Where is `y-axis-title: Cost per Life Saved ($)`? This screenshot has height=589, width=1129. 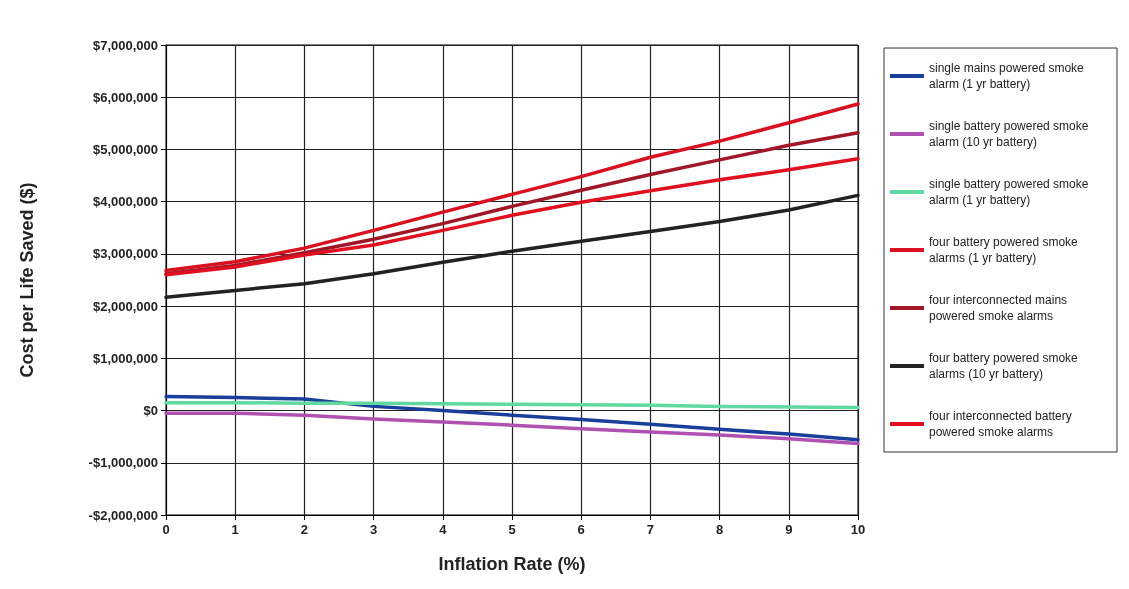 y-axis-title: Cost per Life Saved ($) is located at coordinates (27, 280).